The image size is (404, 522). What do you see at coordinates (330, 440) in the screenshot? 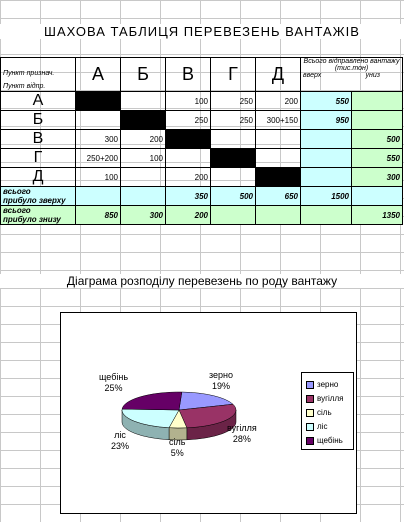
I see `legend-label: щебінь` at bounding box center [330, 440].